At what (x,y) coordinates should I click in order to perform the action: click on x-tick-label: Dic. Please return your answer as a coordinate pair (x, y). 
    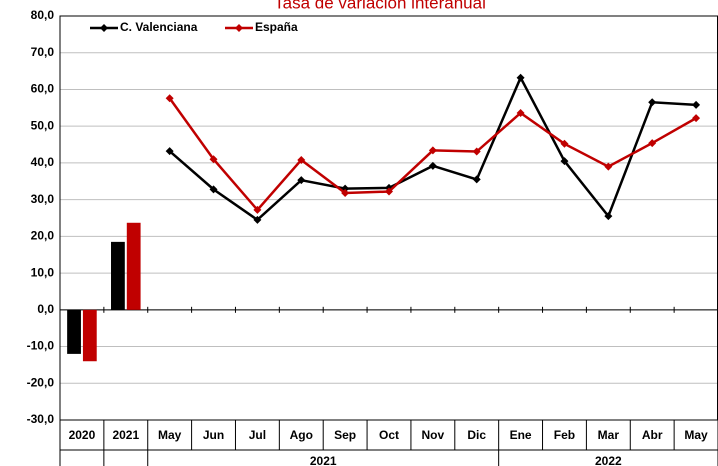
    Looking at the image, I should click on (476, 435).